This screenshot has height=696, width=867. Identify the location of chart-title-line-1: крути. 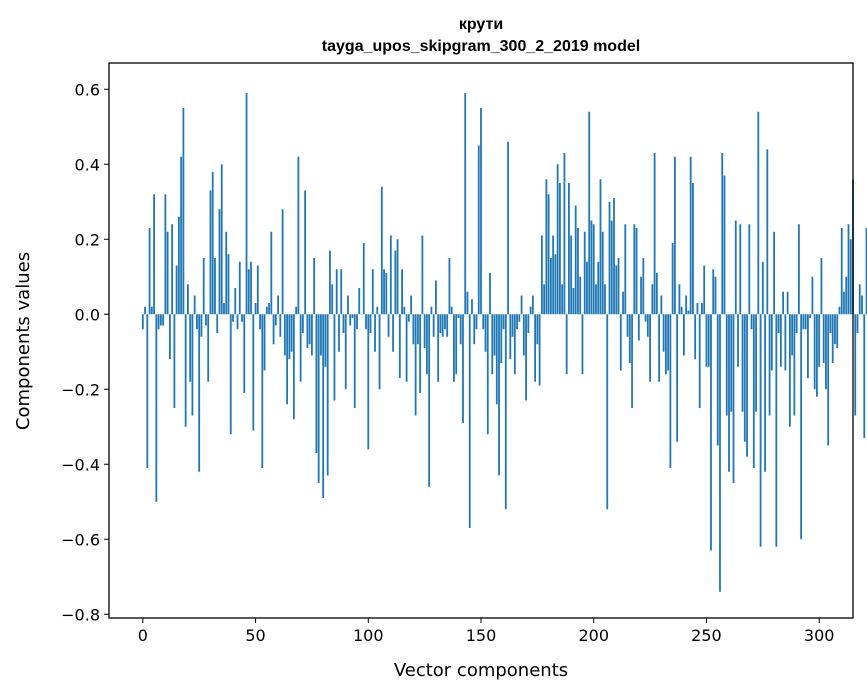
(481, 24).